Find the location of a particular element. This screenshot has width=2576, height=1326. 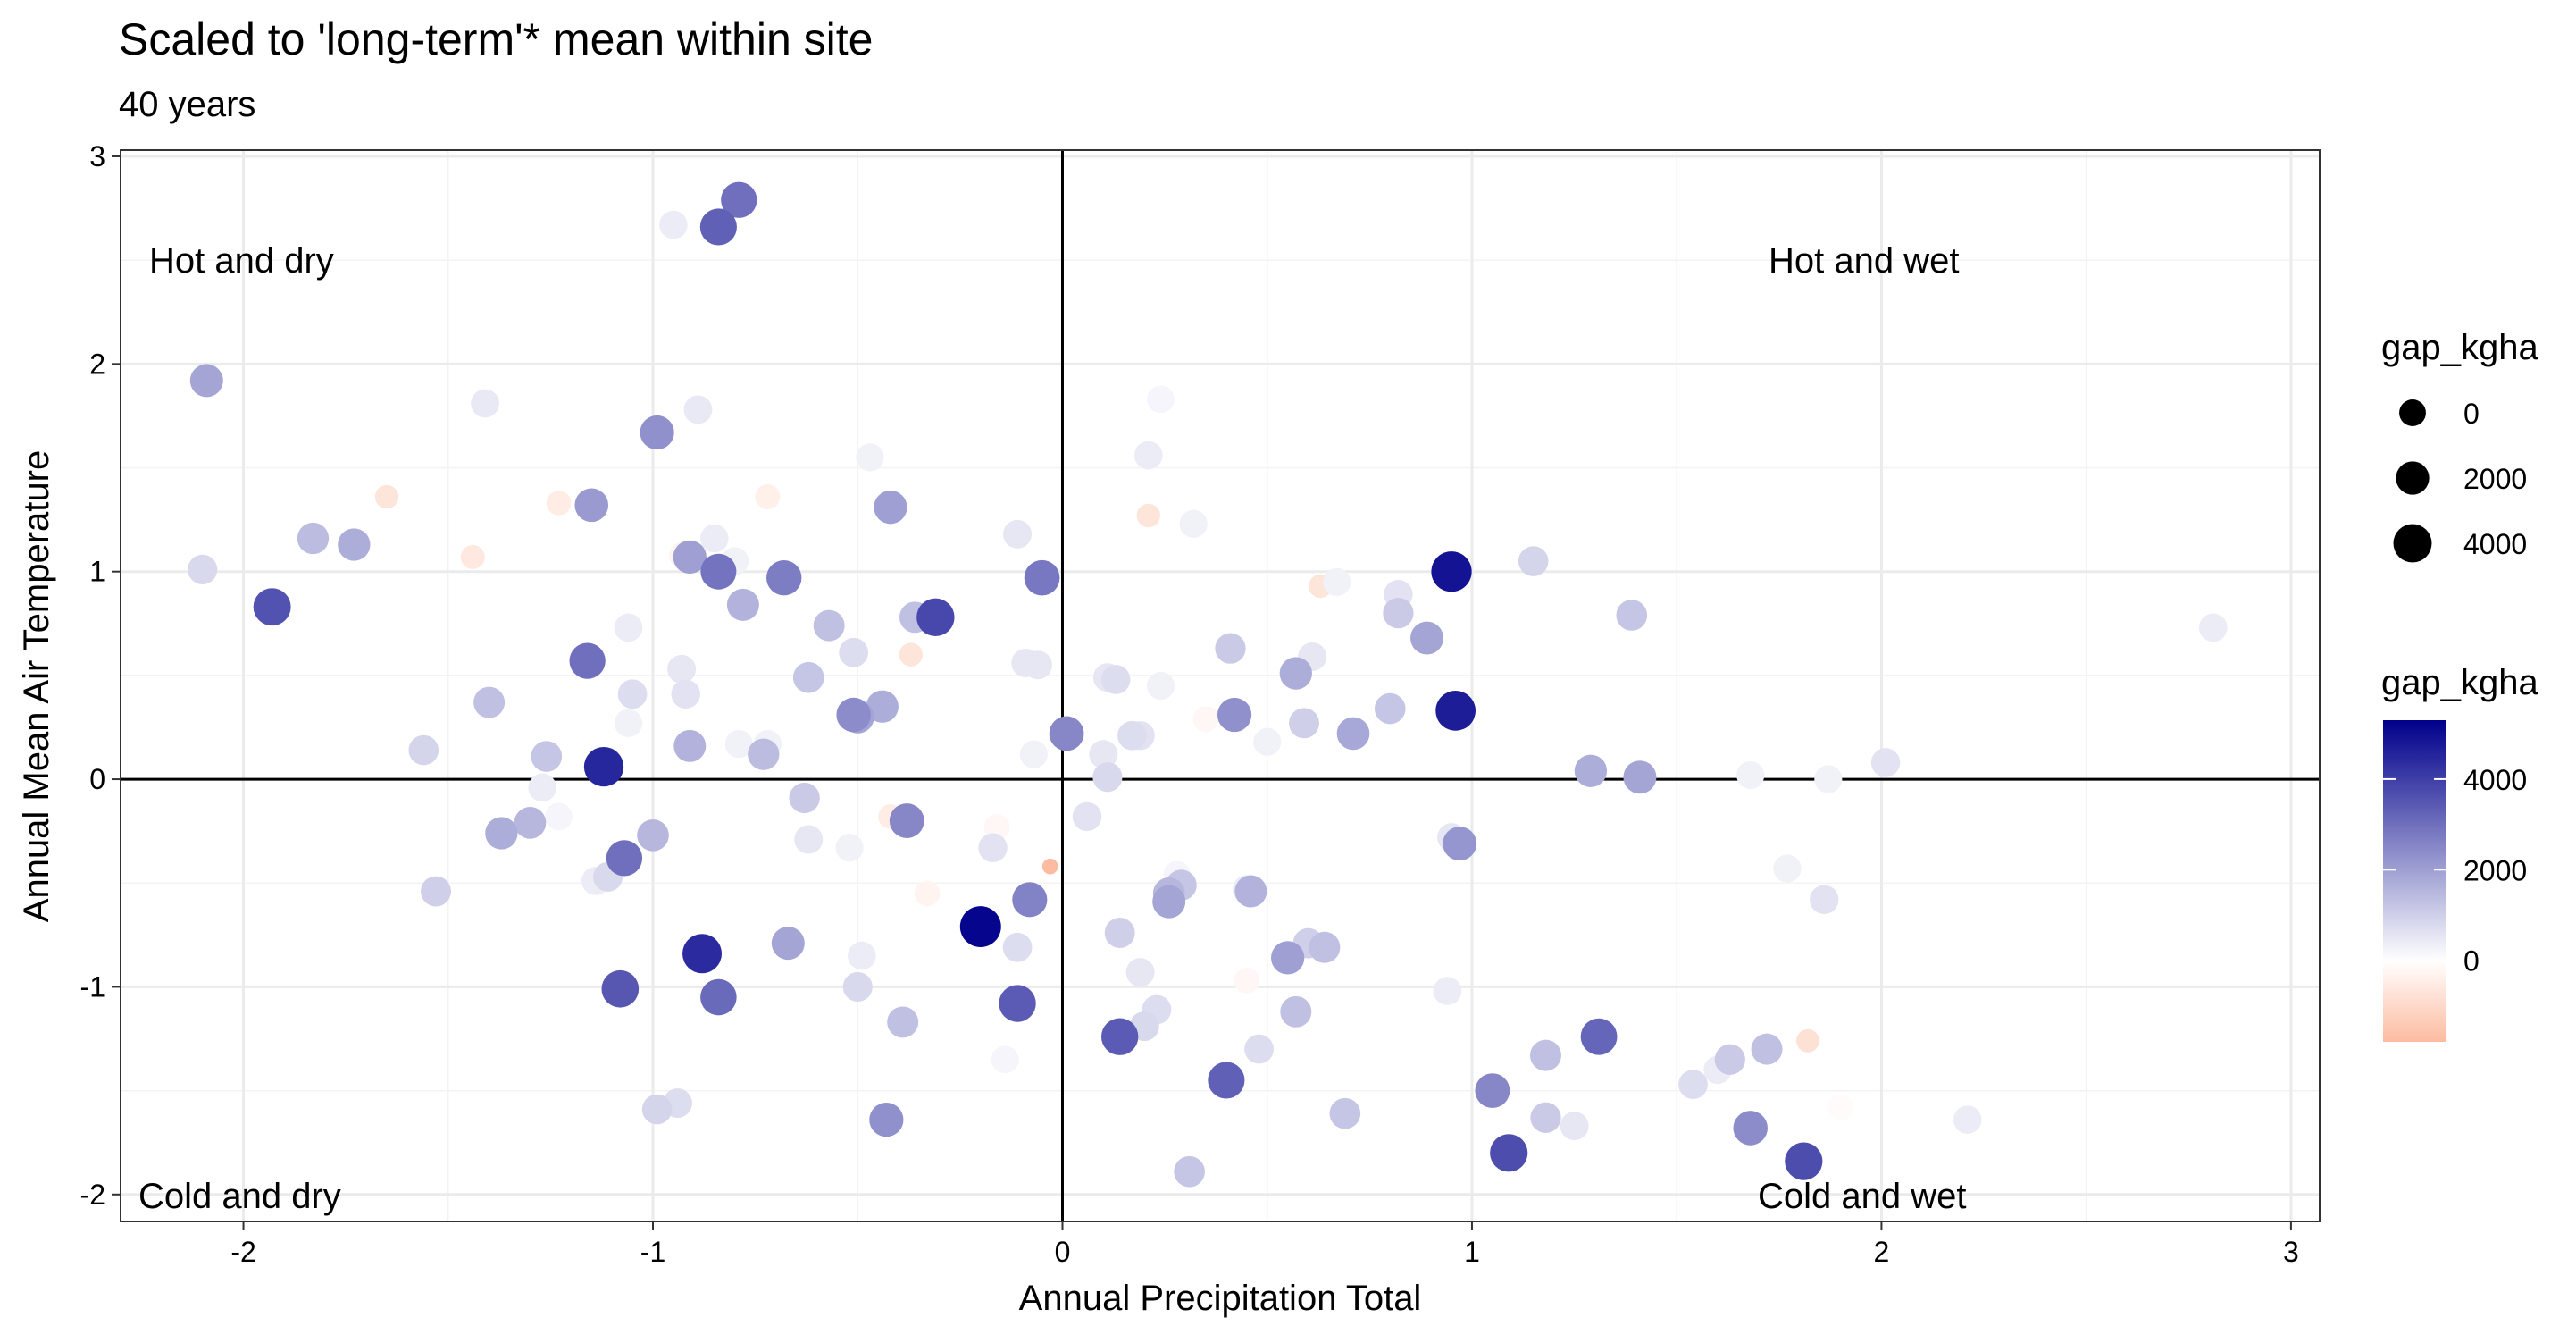

color-legend-label: 4000 is located at coordinates (2495, 780).